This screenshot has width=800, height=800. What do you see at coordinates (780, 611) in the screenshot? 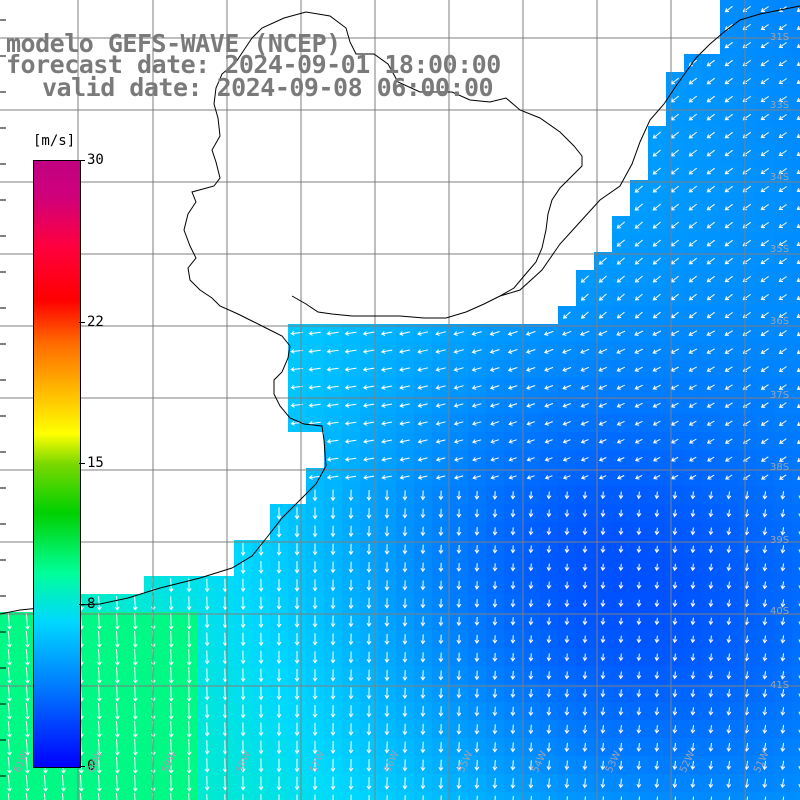
I see `latitude-label: 40S` at bounding box center [780, 611].